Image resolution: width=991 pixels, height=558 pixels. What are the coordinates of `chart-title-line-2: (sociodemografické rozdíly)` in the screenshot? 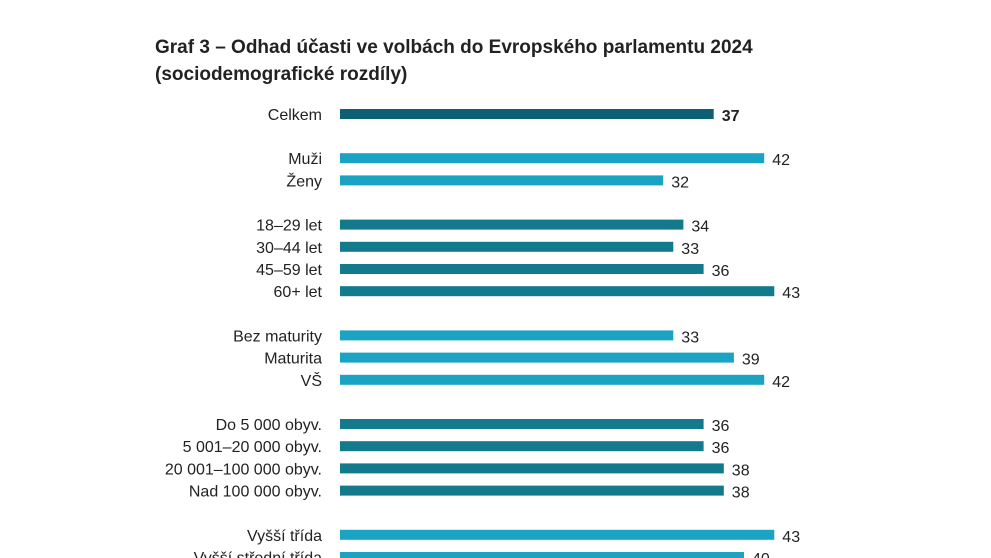 It's located at (281, 74).